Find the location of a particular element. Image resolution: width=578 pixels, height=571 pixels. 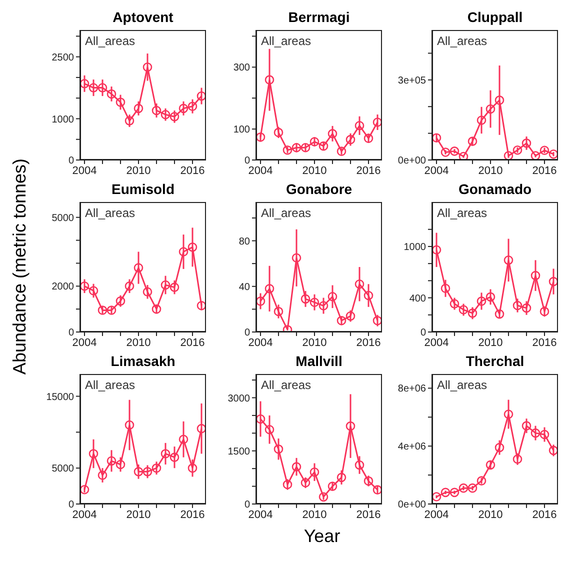

chart-title: Gonamado is located at coordinates (495, 189).